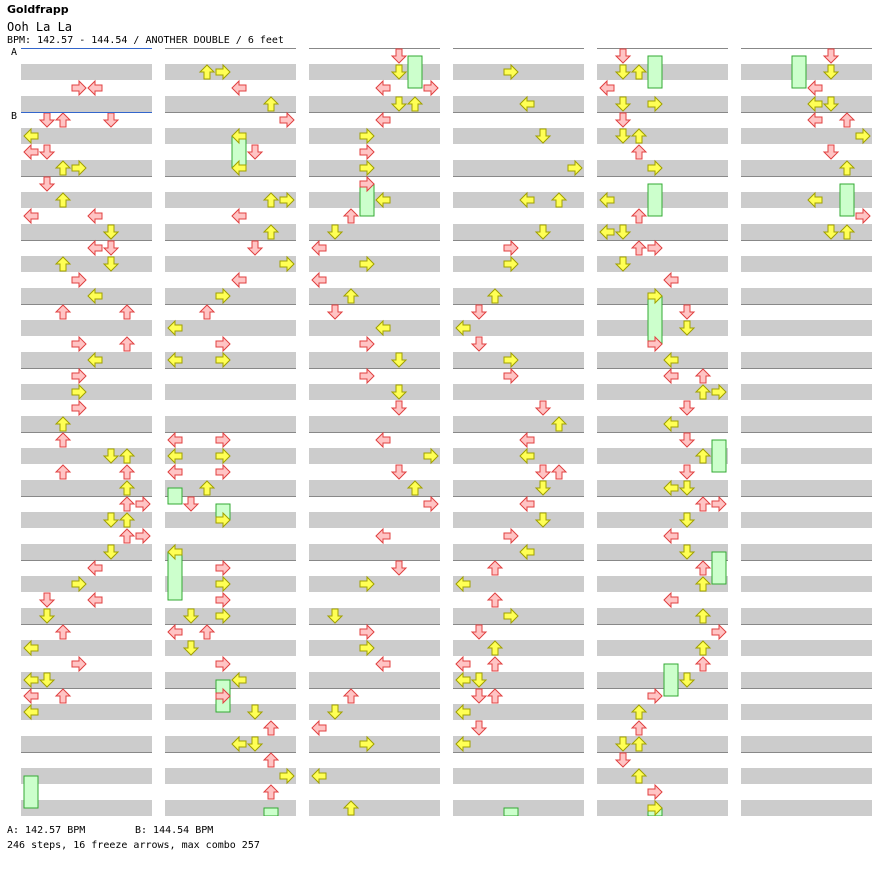  I want to click on notes-layer, so click(87, 444).